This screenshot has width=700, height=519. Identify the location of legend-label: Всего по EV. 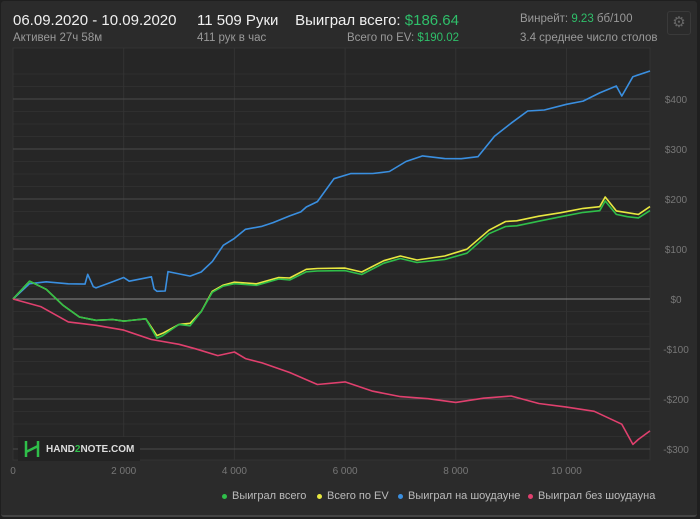
(358, 496).